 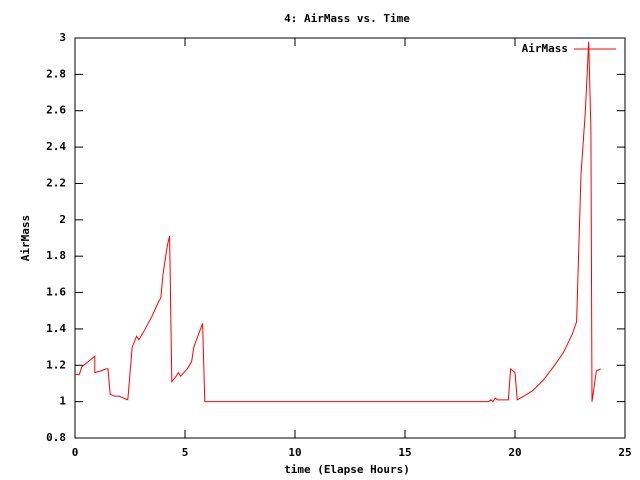 What do you see at coordinates (514, 452) in the screenshot?
I see `x-tick-label: 20` at bounding box center [514, 452].